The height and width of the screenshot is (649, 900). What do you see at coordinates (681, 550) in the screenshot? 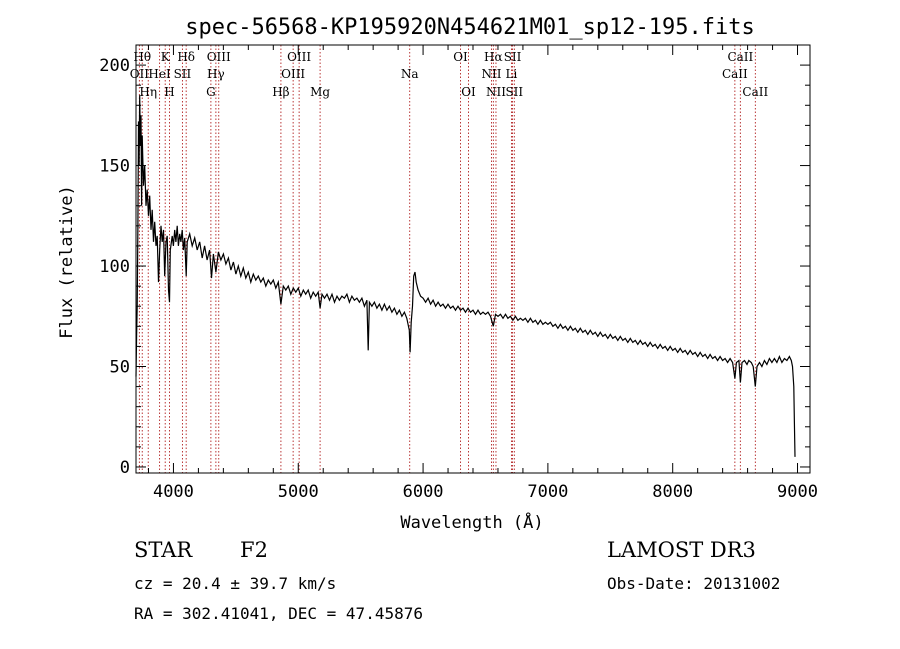
I see `survey-name: LAMOST DR3` at bounding box center [681, 550].